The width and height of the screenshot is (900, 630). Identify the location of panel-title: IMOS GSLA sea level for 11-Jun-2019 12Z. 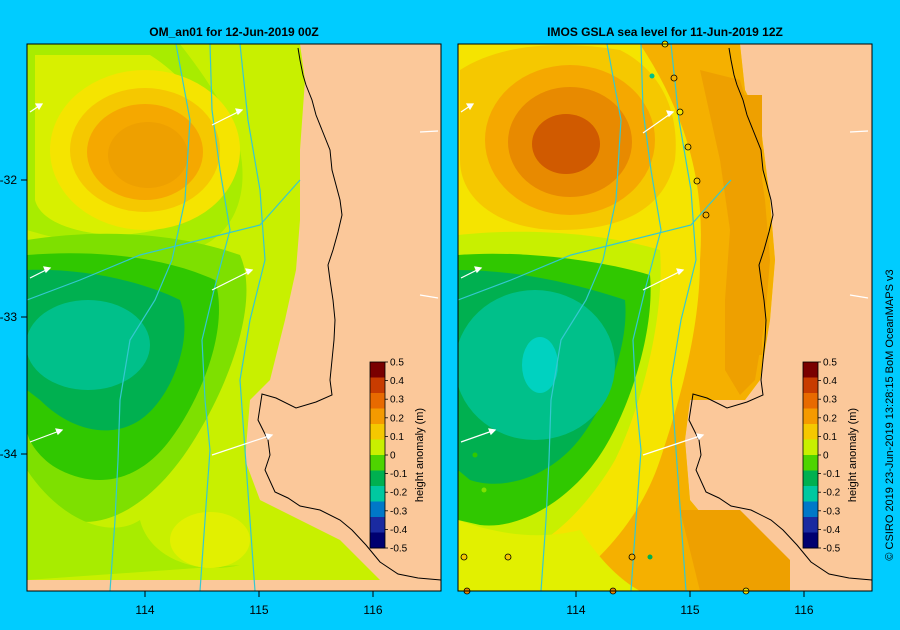
(665, 32).